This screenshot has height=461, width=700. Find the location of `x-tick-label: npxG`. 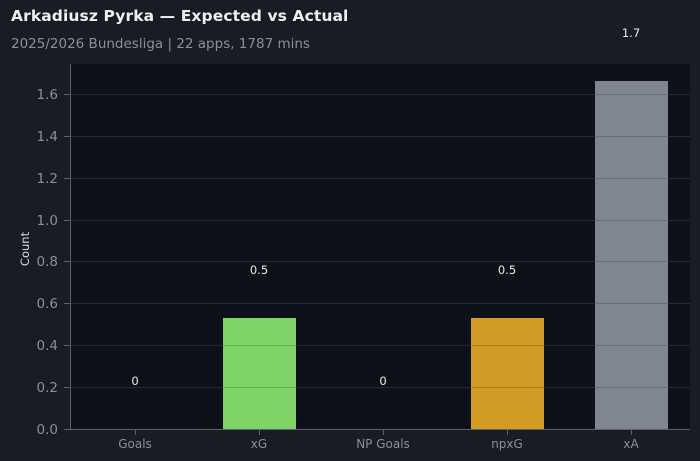

x-tick-label: npxG is located at coordinates (507, 444).